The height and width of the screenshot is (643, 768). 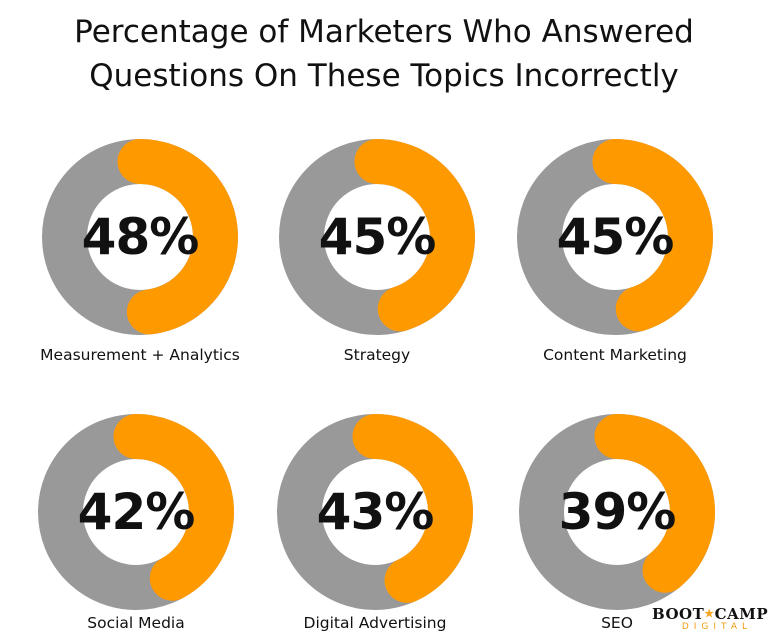 I want to click on donut-chart: 39%, so click(x=617, y=512).